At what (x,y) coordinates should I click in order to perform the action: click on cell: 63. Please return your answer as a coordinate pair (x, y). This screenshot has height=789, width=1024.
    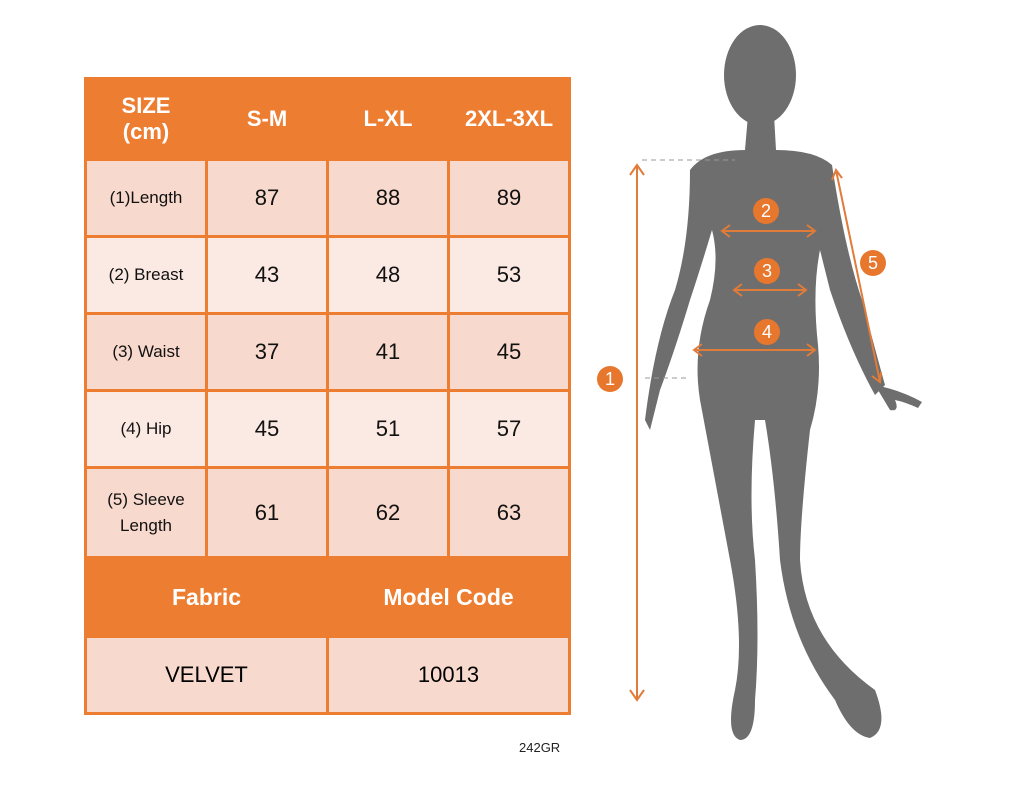
    Looking at the image, I should click on (509, 512).